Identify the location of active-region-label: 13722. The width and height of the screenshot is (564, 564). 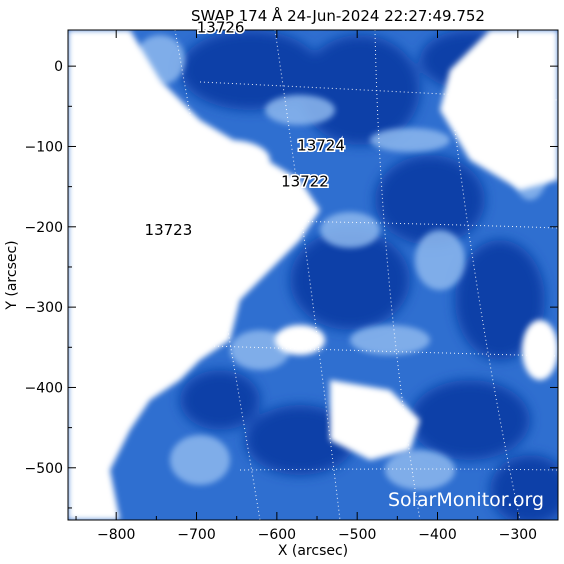
(305, 182).